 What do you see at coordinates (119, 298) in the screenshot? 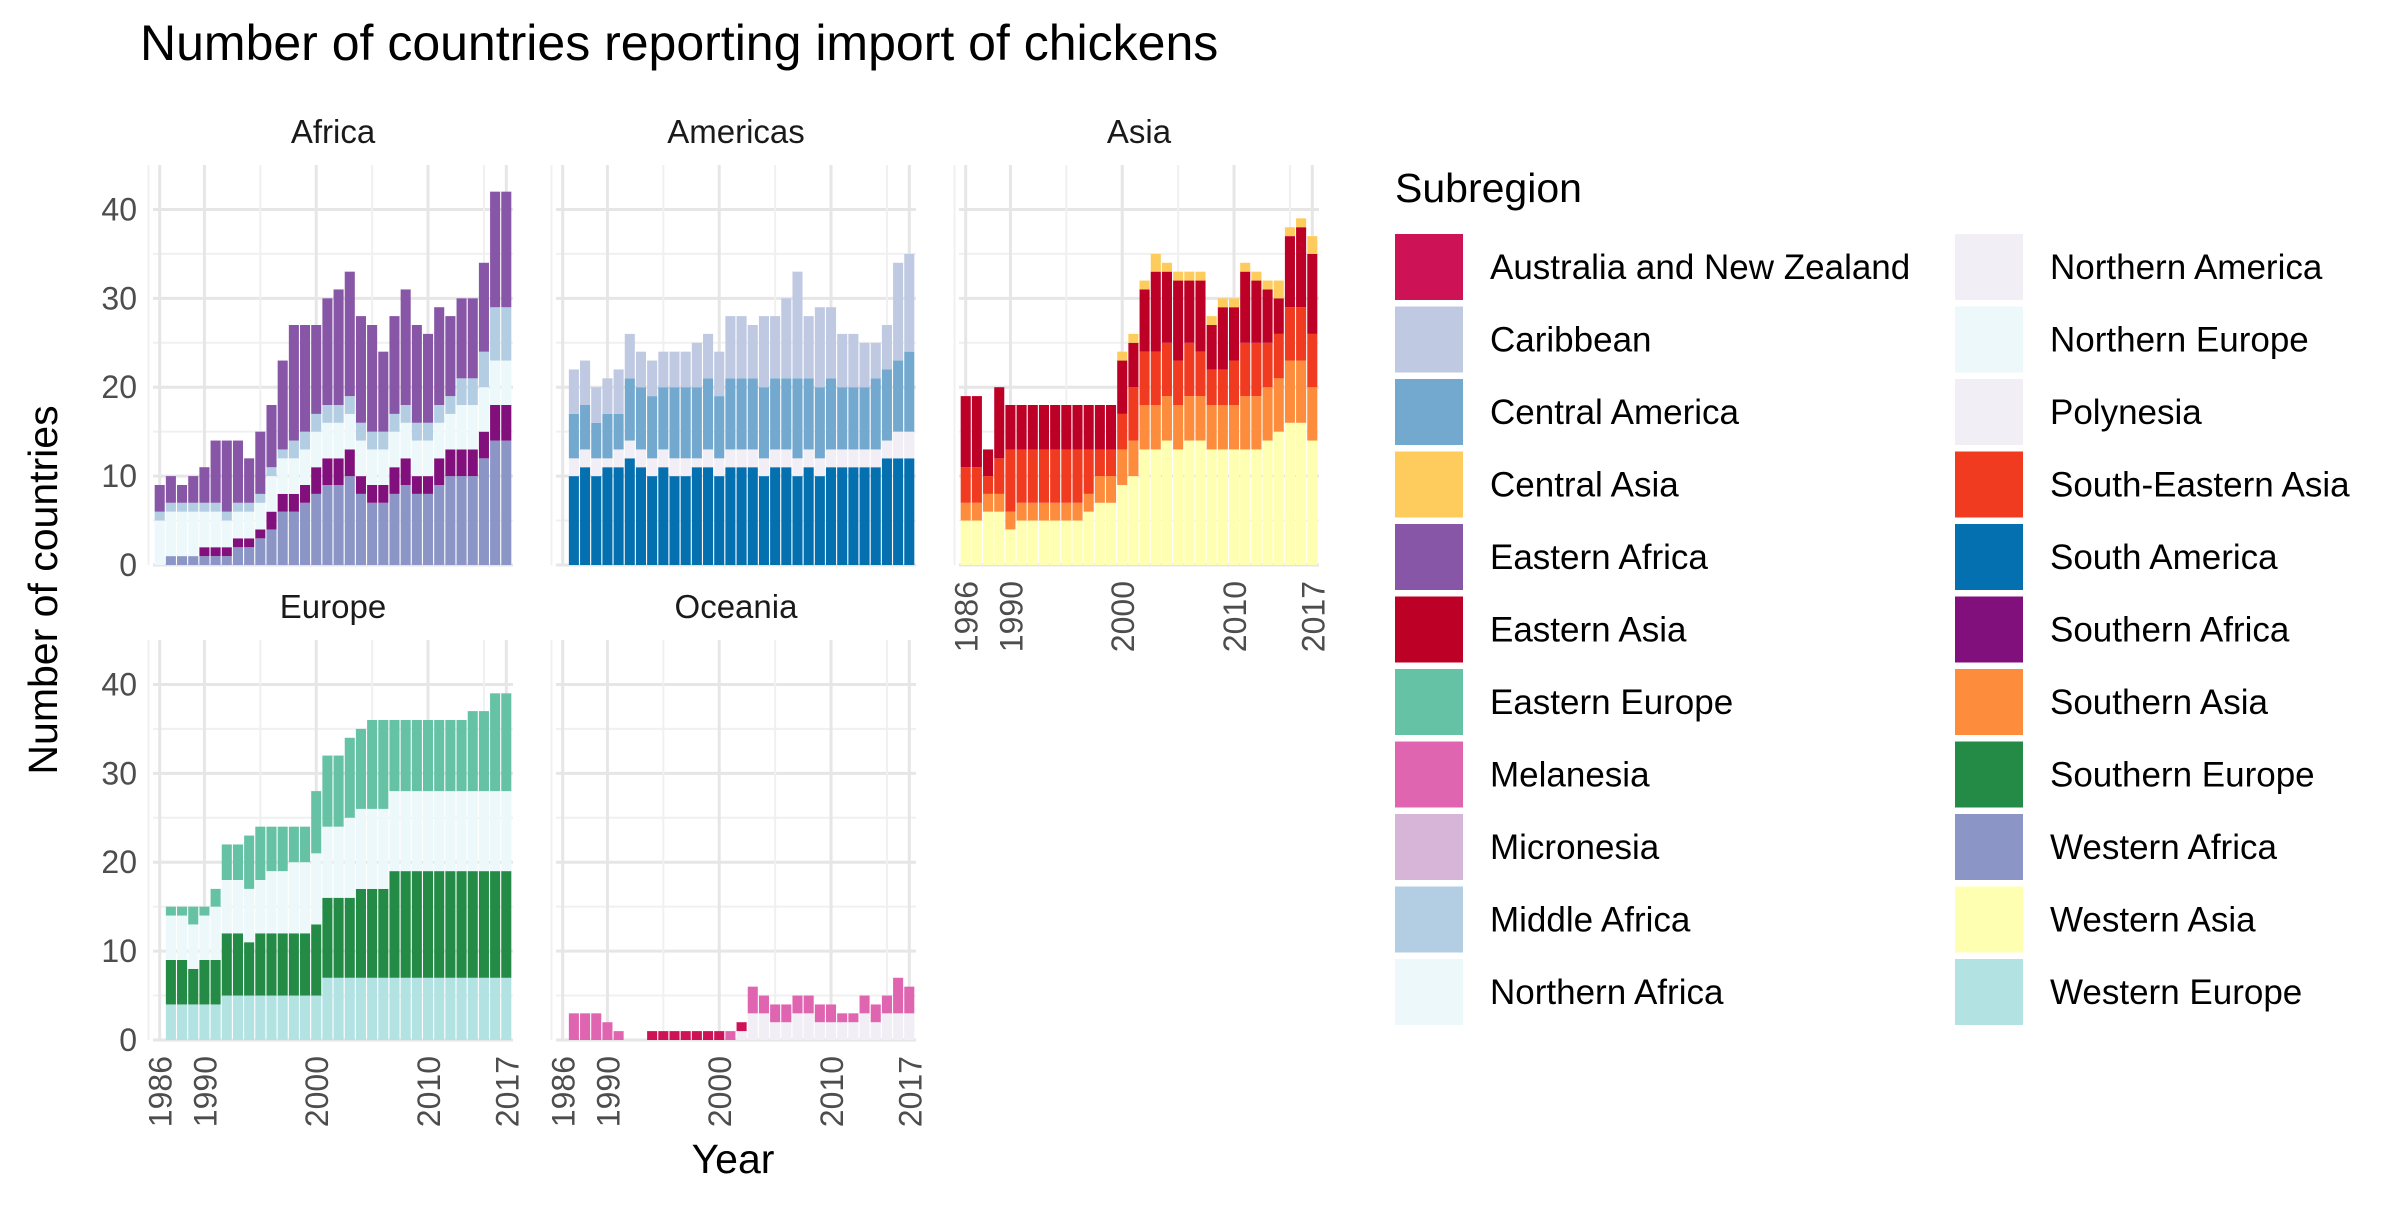
I see `y-tick-label: 30` at bounding box center [119, 298].